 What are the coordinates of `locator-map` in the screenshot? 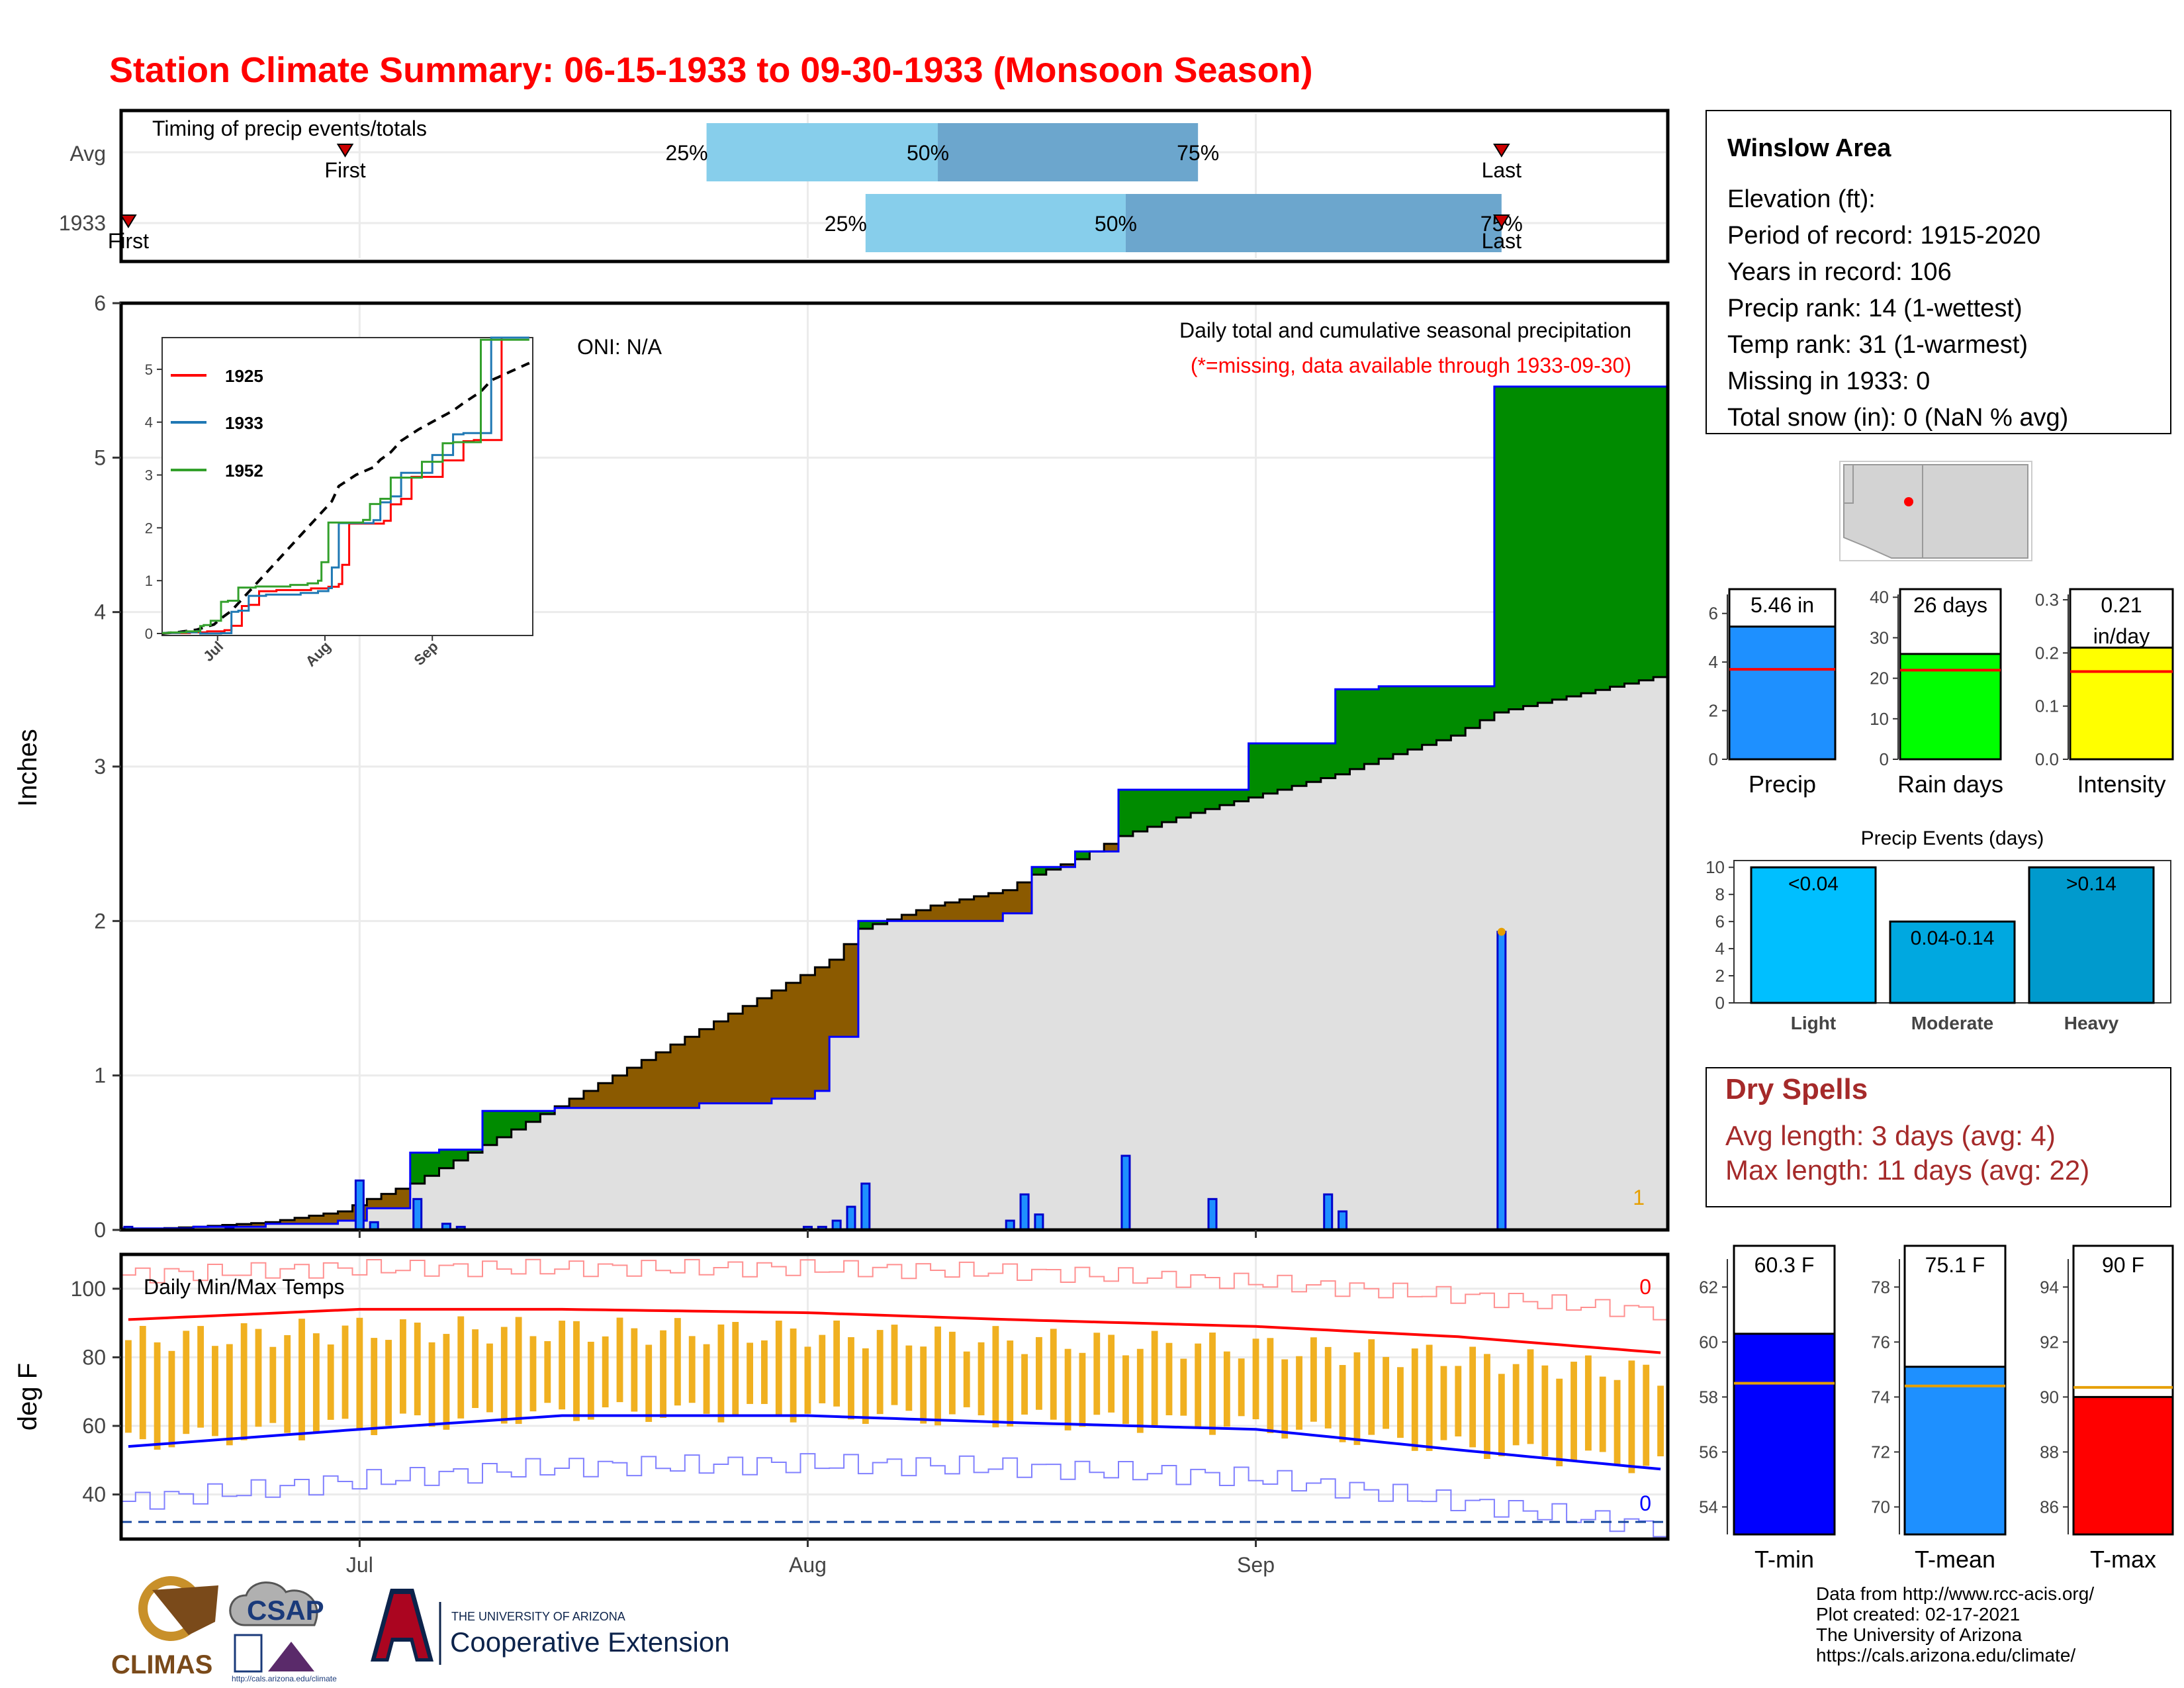 It's located at (1935, 511).